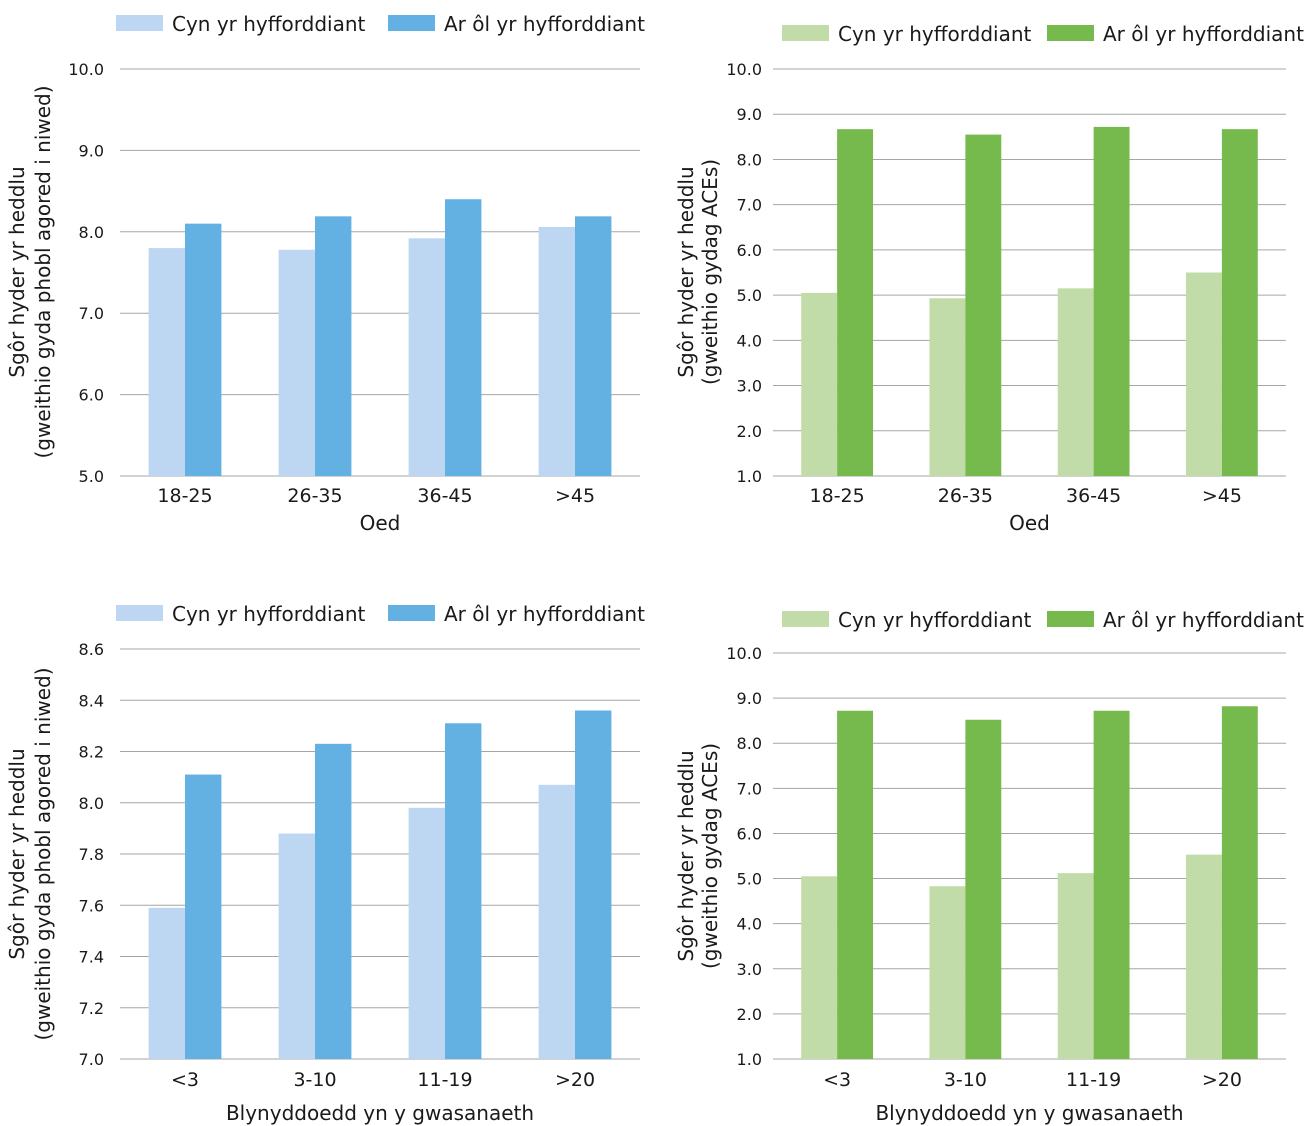 Image resolution: width=1307 pixels, height=1126 pixels. What do you see at coordinates (575, 496) in the screenshot?
I see `x-category-label: >45` at bounding box center [575, 496].